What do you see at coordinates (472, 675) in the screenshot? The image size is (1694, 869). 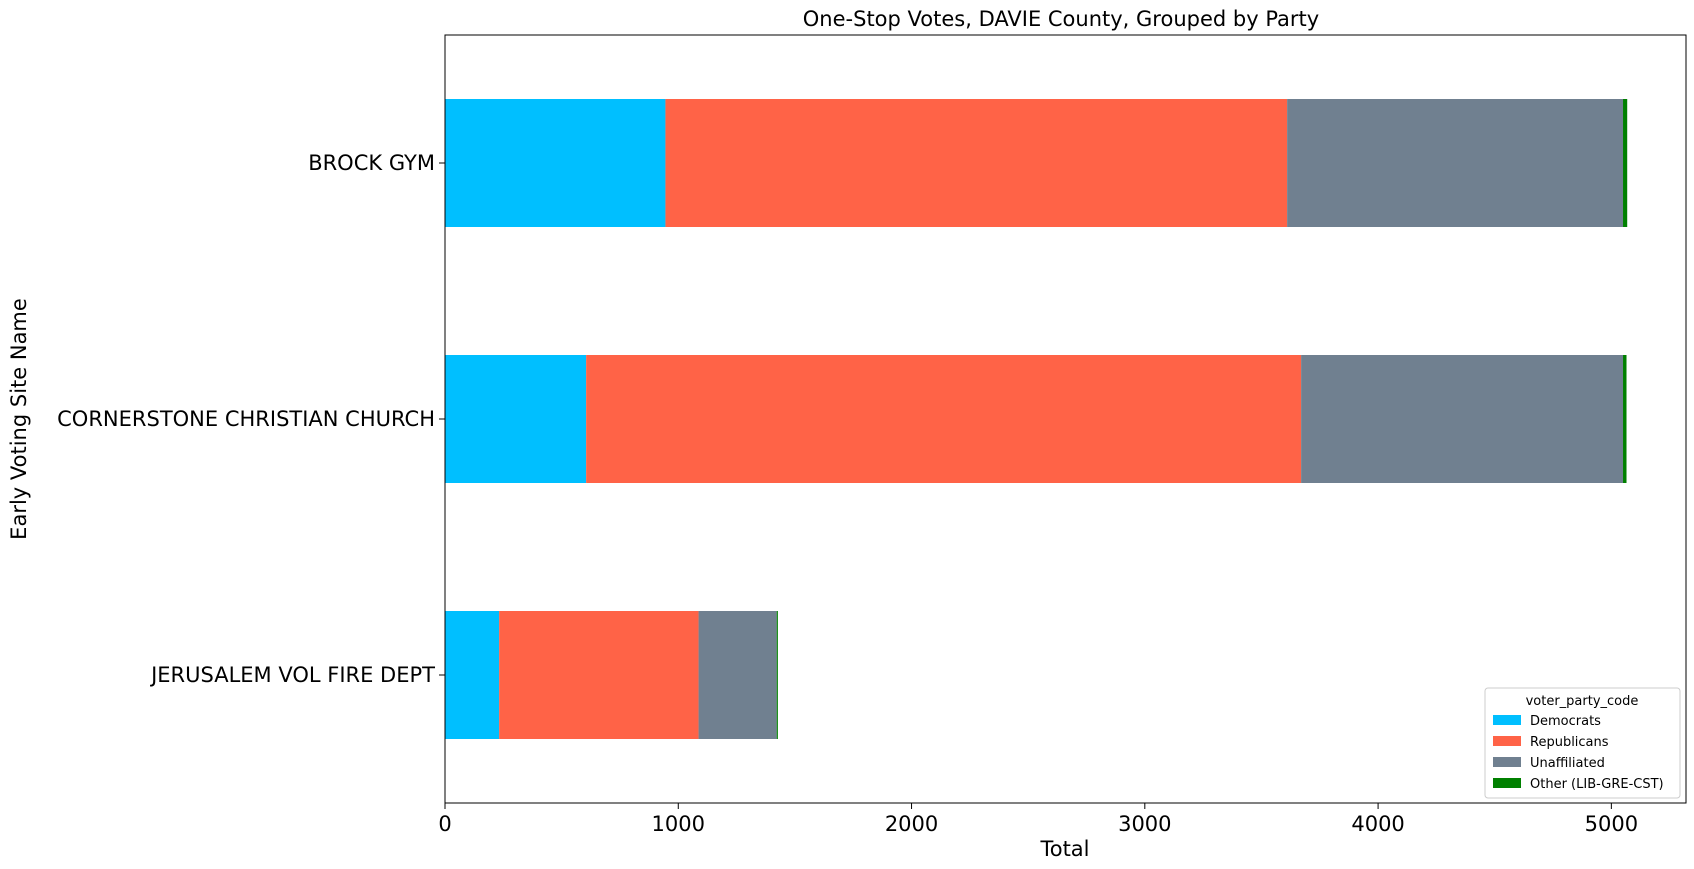 I see `bar-jerusalem-vol-fire-dept-democrats` at bounding box center [472, 675].